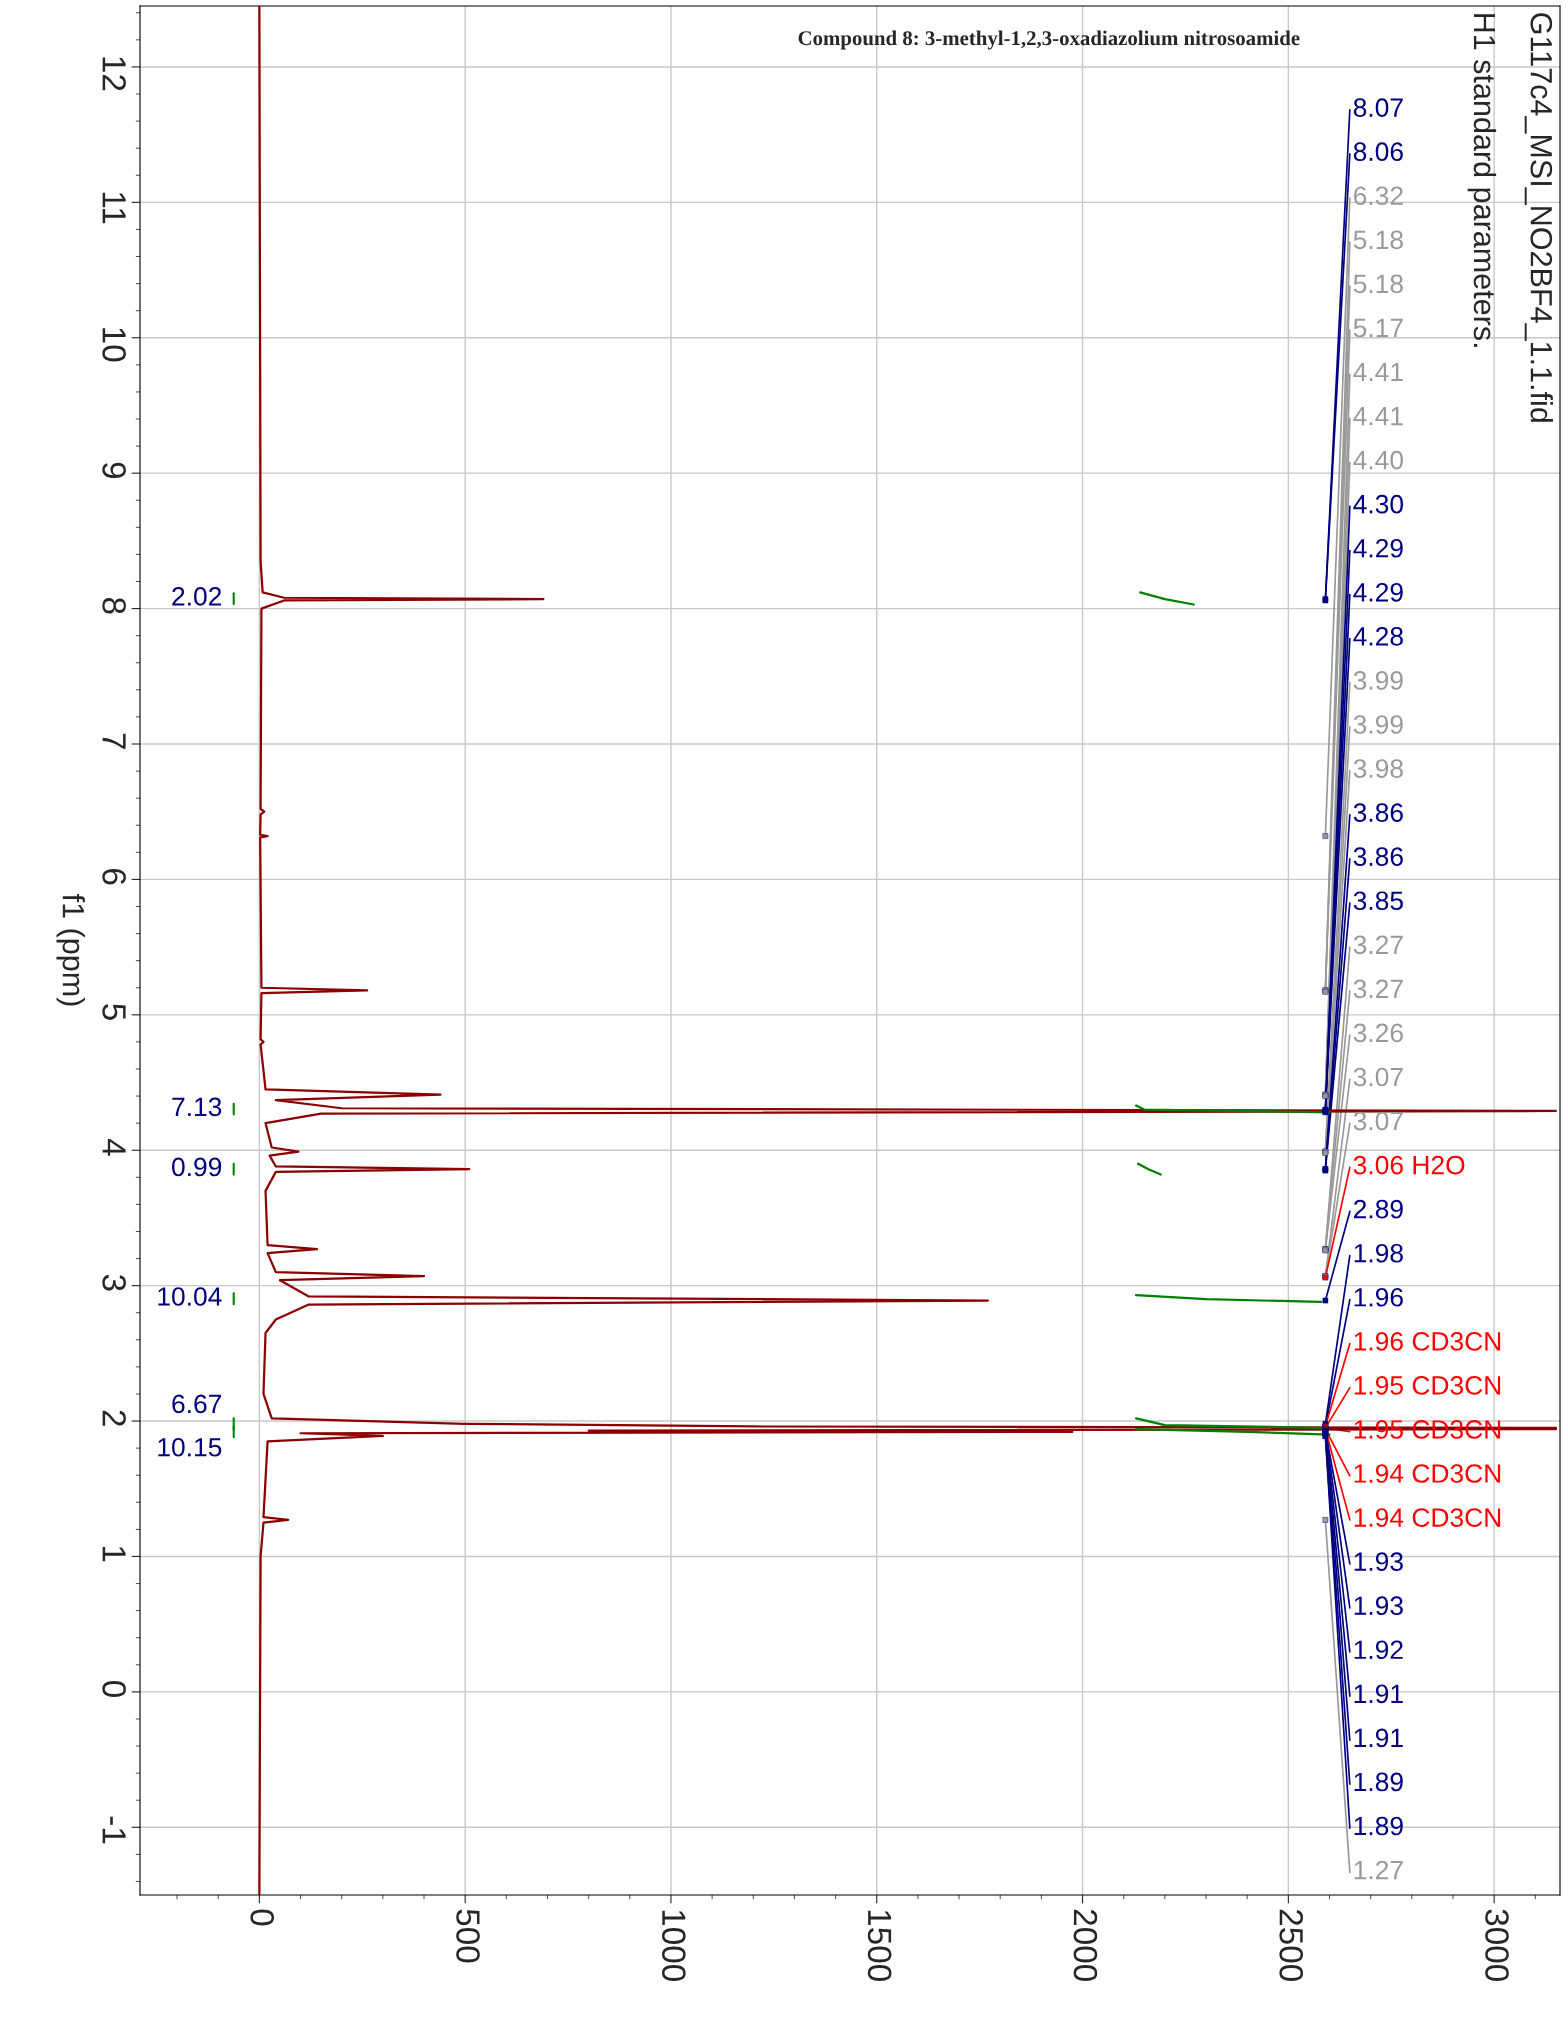  I want to click on annotation: 7.13, so click(197, 1107).